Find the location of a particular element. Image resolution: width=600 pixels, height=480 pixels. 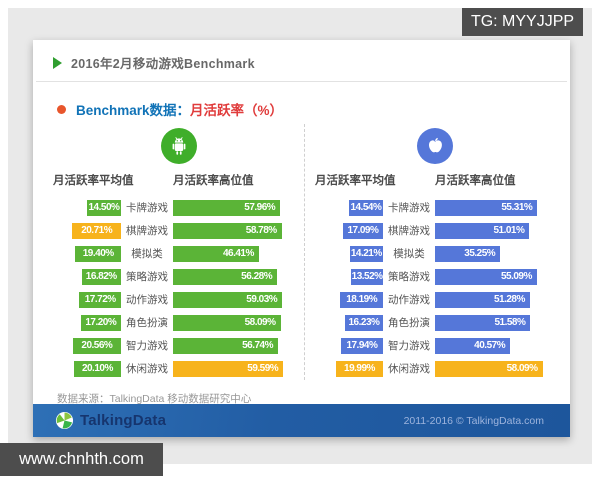

benchmark-row: 20.56% 智力游戏 56.74% is located at coordinates (178, 345).